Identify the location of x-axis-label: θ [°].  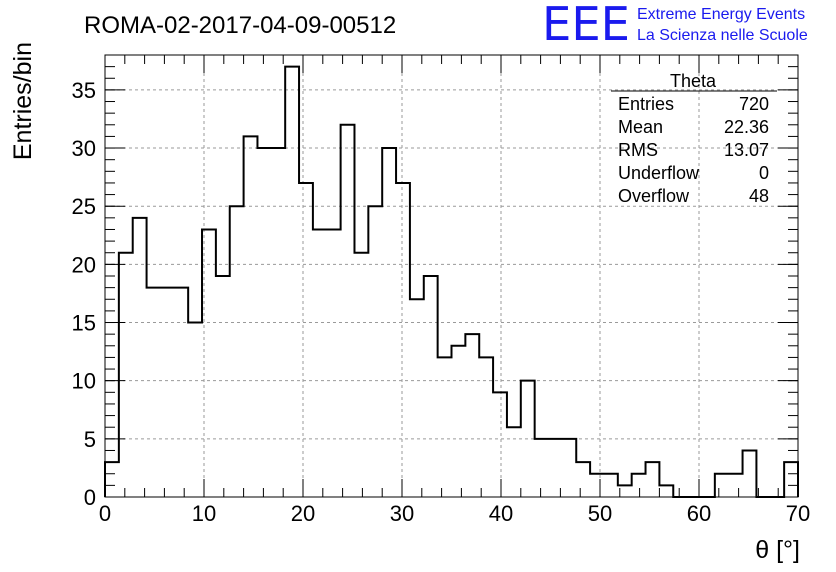
(777, 550).